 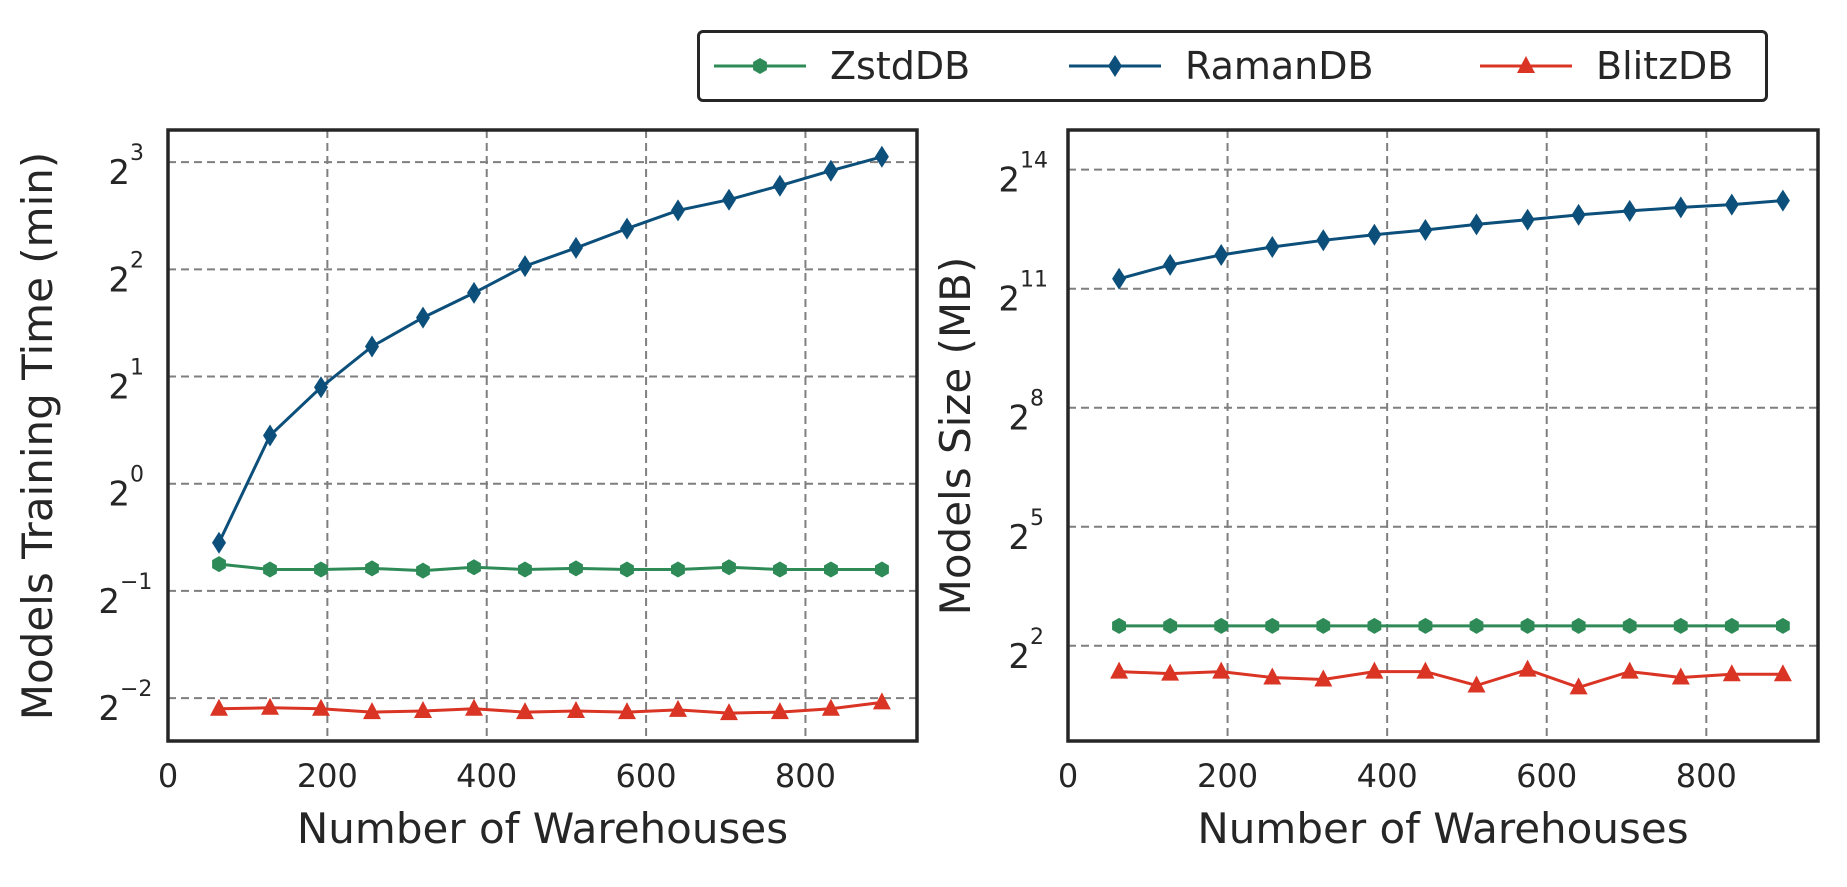 What do you see at coordinates (646, 776) in the screenshot?
I see `x-tick-label: 600` at bounding box center [646, 776].